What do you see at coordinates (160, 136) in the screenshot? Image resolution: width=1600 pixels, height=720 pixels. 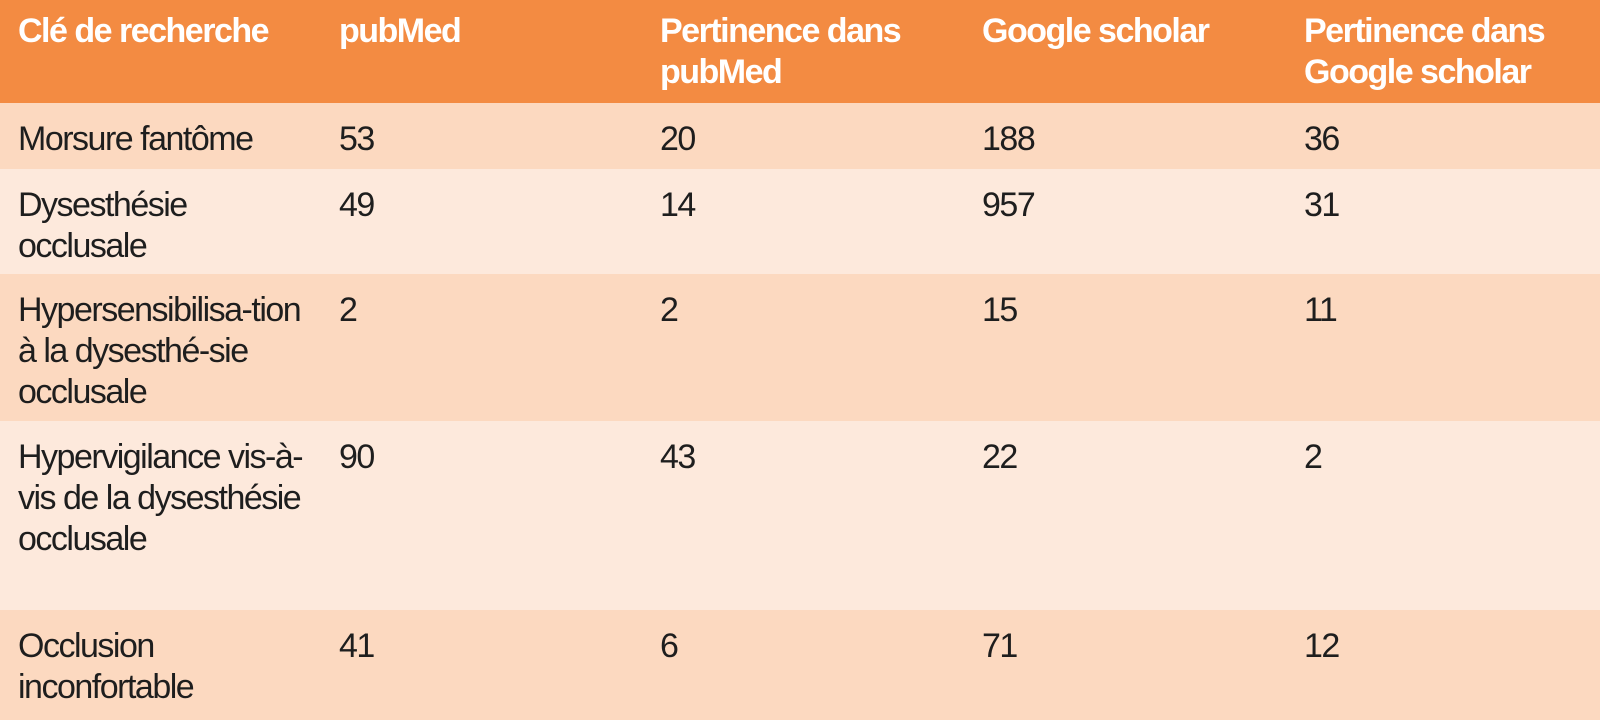 I see `cell-search-key: Morsure fantôme` at bounding box center [160, 136].